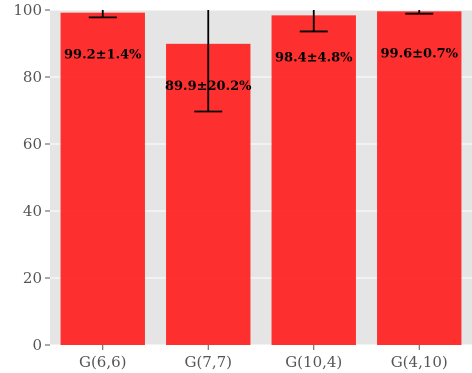 Image resolution: width=472 pixels, height=373 pixels. What do you see at coordinates (103, 362) in the screenshot?
I see `x-tick-label: G(6,6)` at bounding box center [103, 362].